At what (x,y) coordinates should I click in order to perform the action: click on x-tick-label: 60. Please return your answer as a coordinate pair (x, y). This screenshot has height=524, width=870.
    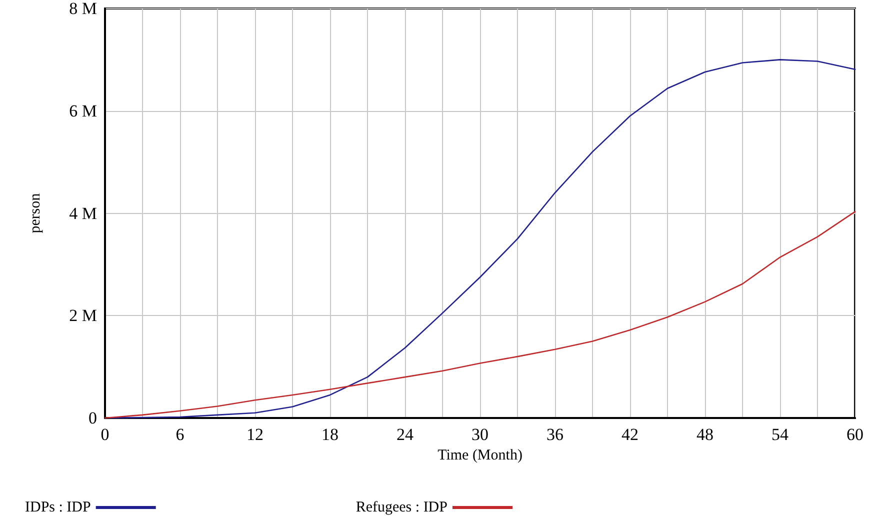
    Looking at the image, I should click on (855, 434).